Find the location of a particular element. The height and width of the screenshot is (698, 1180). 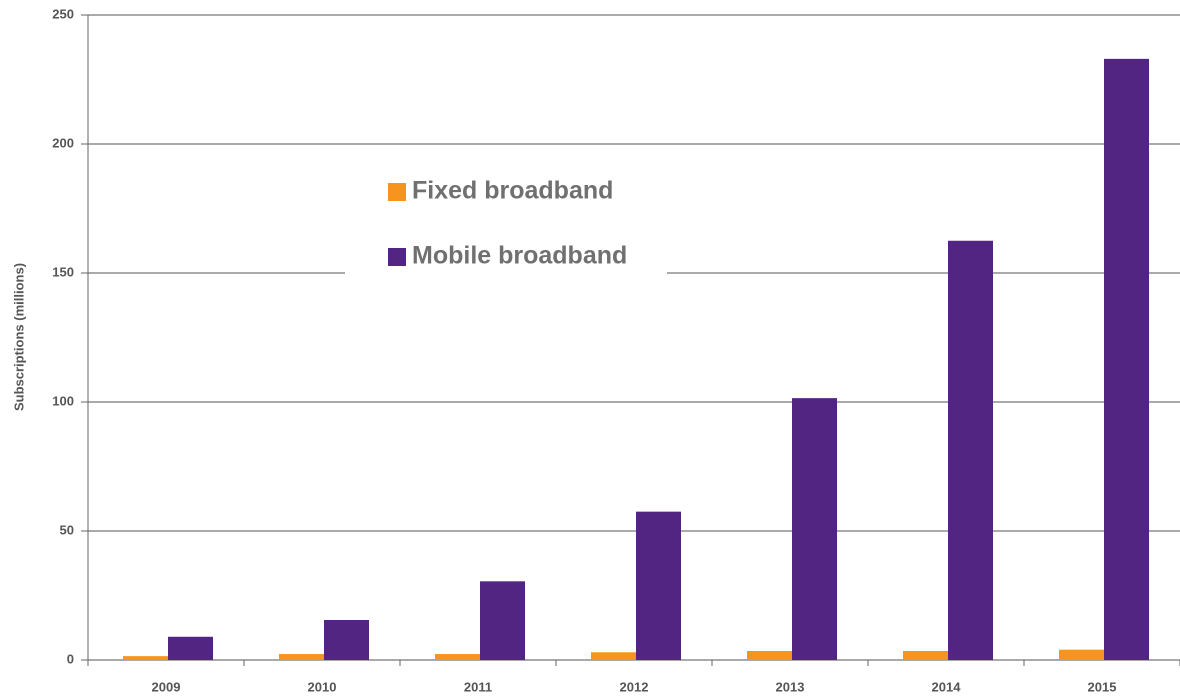

y-axis-label: Subscriptions (millions) is located at coordinates (18, 337).